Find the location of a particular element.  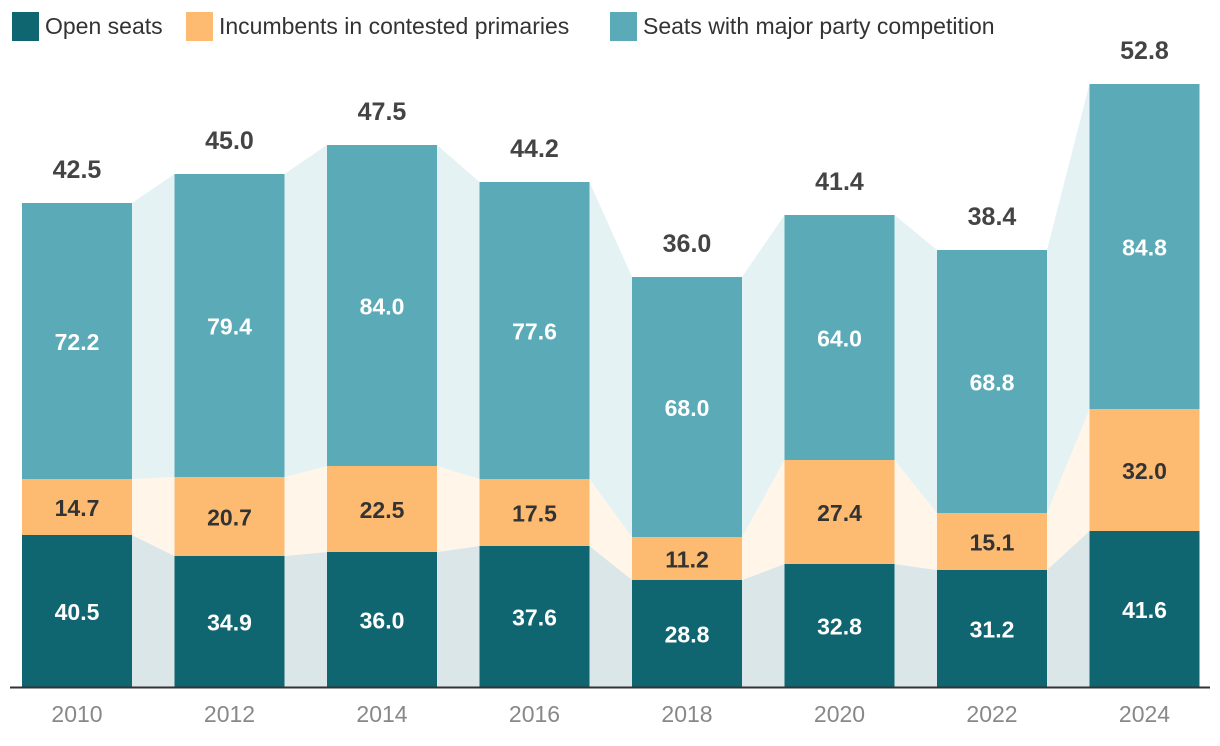

band-2022-2024-s2 is located at coordinates (1068, 489).